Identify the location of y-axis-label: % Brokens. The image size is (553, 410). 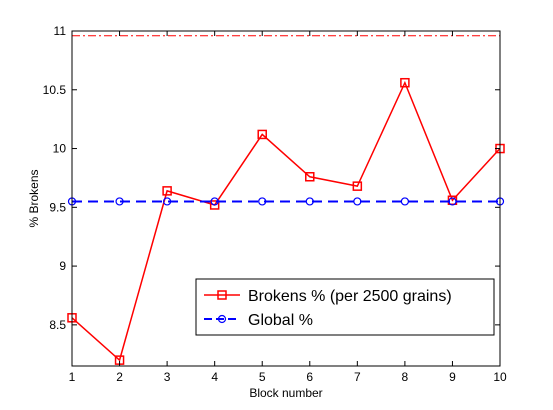
(34, 198).